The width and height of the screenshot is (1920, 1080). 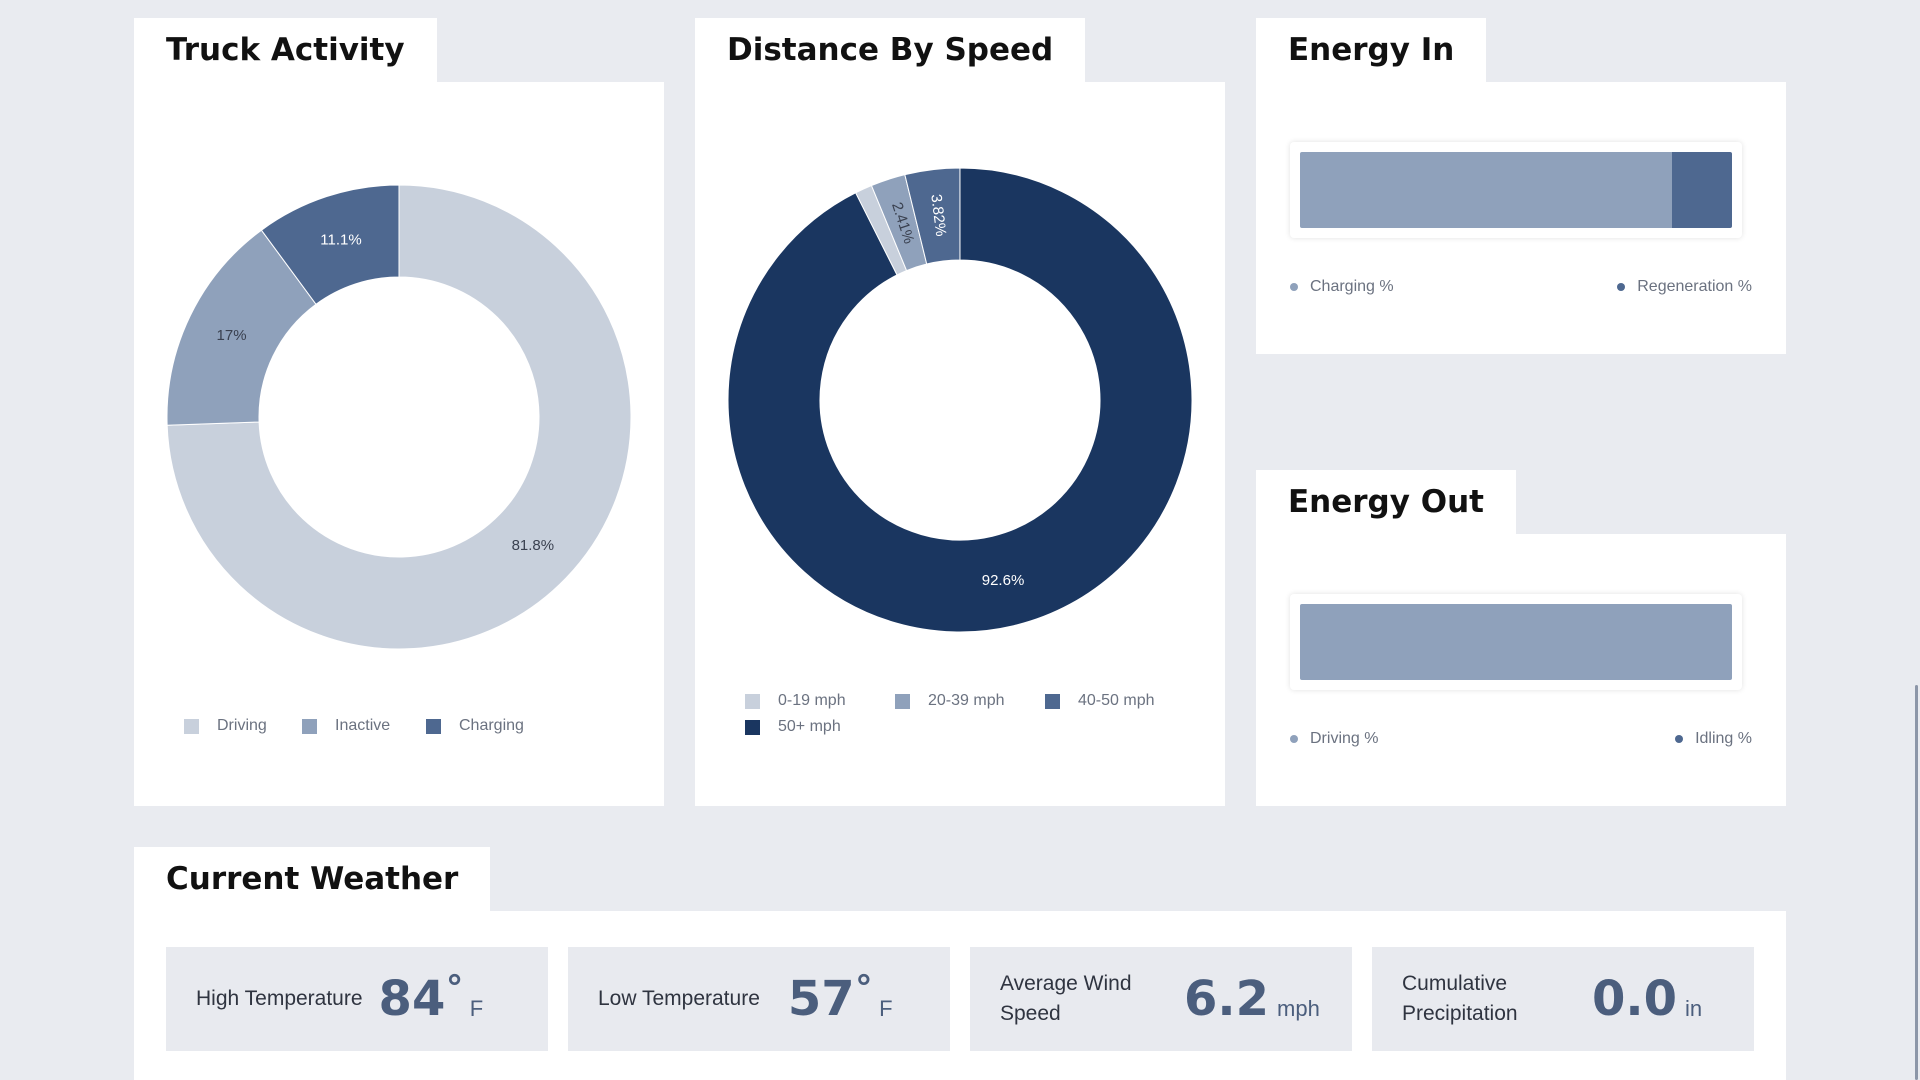 I want to click on weather-low-temperature-unit: F, so click(x=886, y=1008).